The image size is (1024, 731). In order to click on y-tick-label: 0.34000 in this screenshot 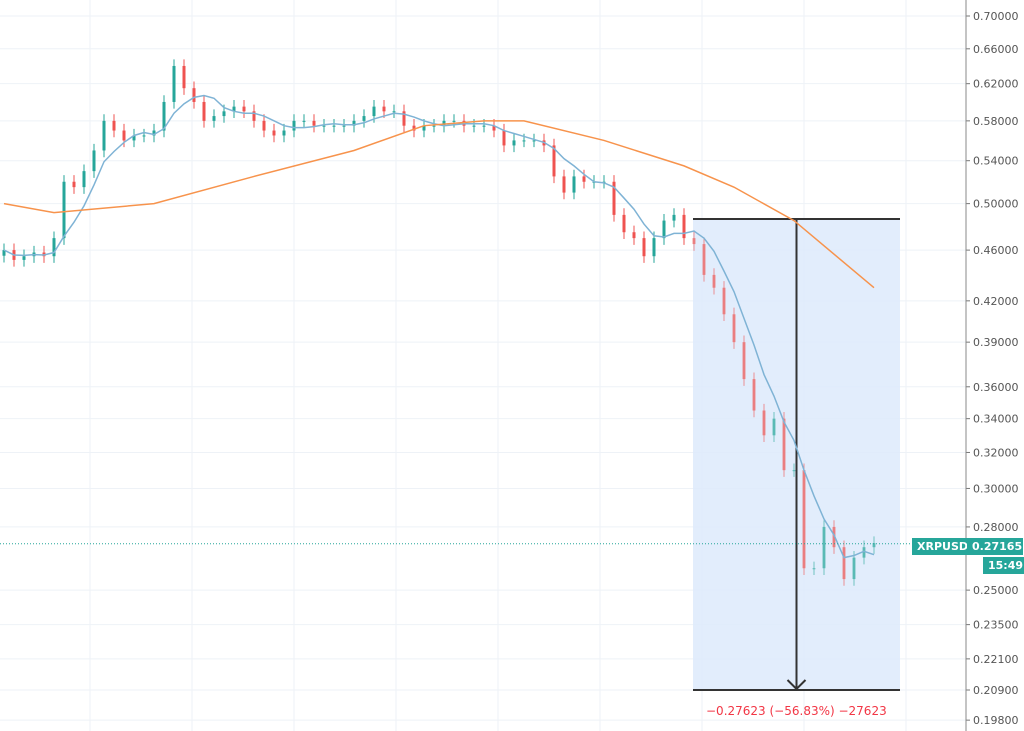, I will do `click(996, 419)`.